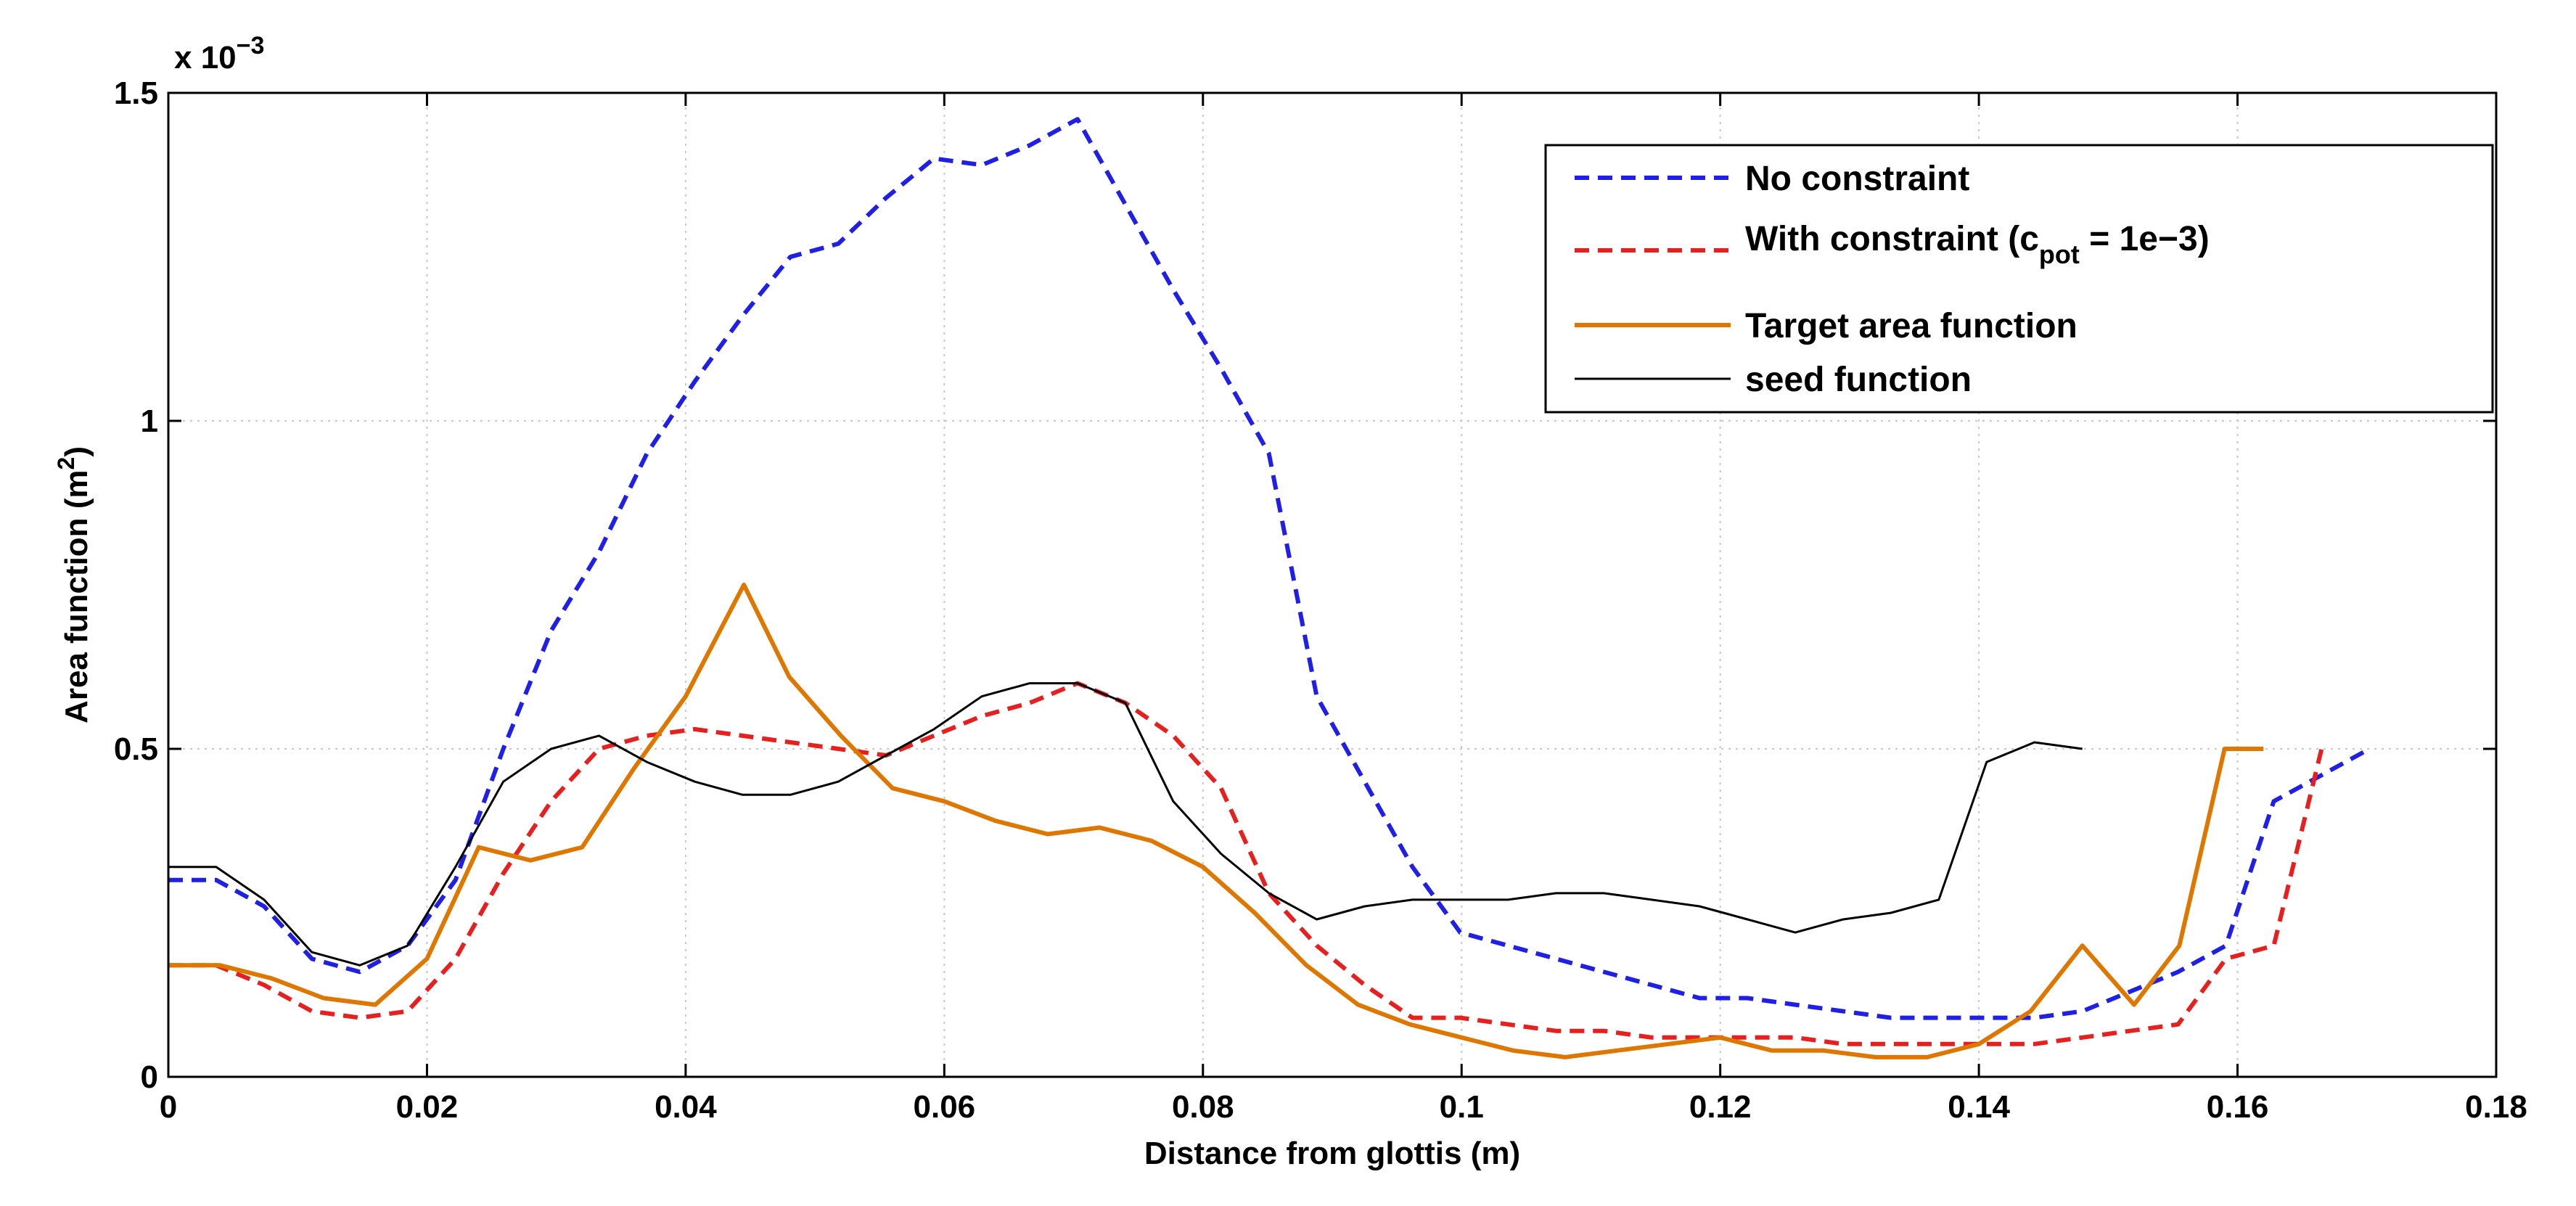  I want to click on y-tick-labels: 0 0.5 1 1.5, so click(136, 585).